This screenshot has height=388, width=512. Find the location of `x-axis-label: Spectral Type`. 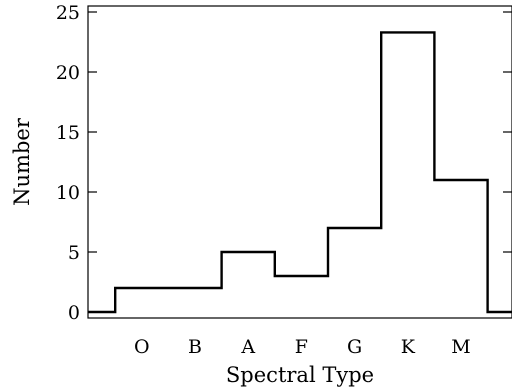

x-axis-label: Spectral Type is located at coordinates (300, 375).